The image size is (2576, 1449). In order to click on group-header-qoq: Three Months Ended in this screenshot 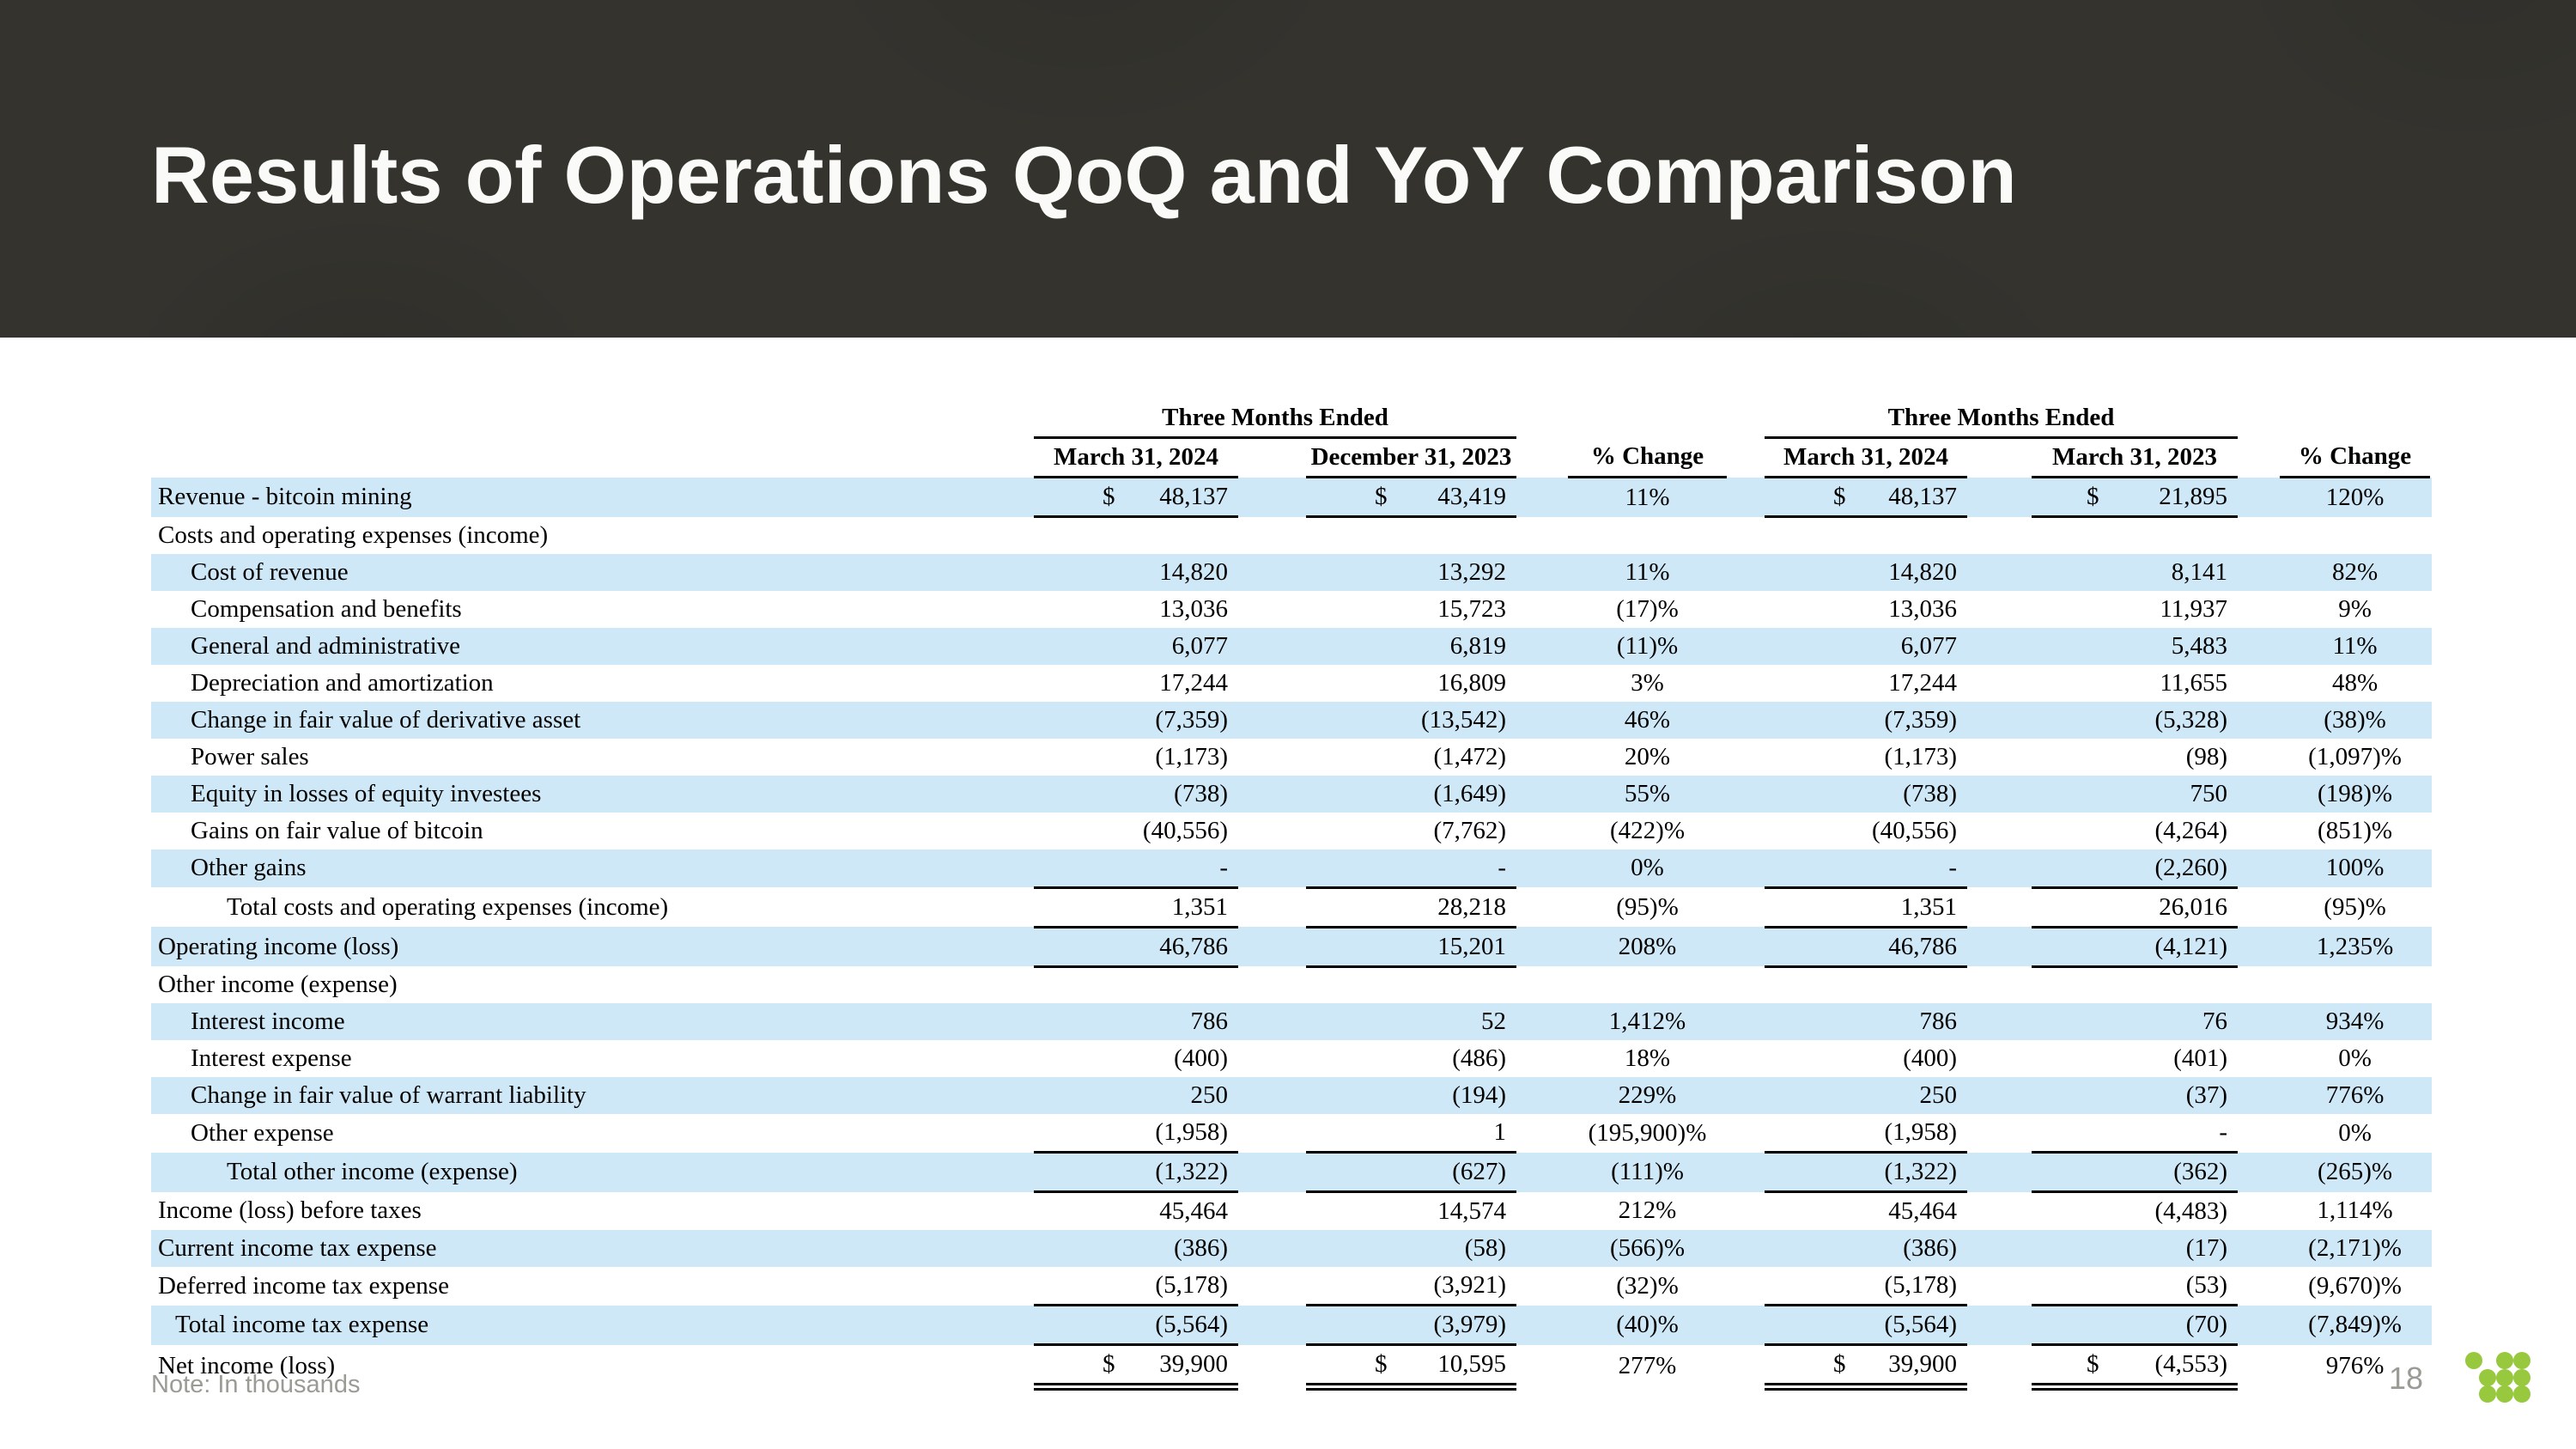, I will do `click(1276, 419)`.